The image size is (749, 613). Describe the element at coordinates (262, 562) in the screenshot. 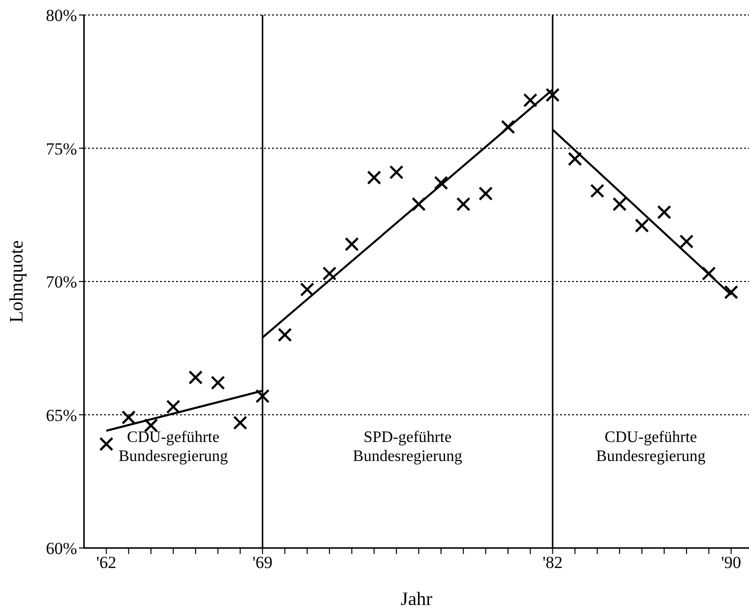

I see `x-tick-label: '69` at that location.